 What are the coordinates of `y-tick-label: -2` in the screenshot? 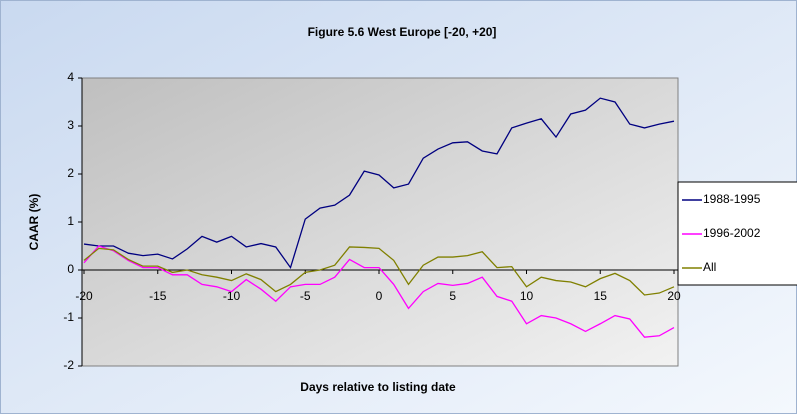 It's located at (68, 365).